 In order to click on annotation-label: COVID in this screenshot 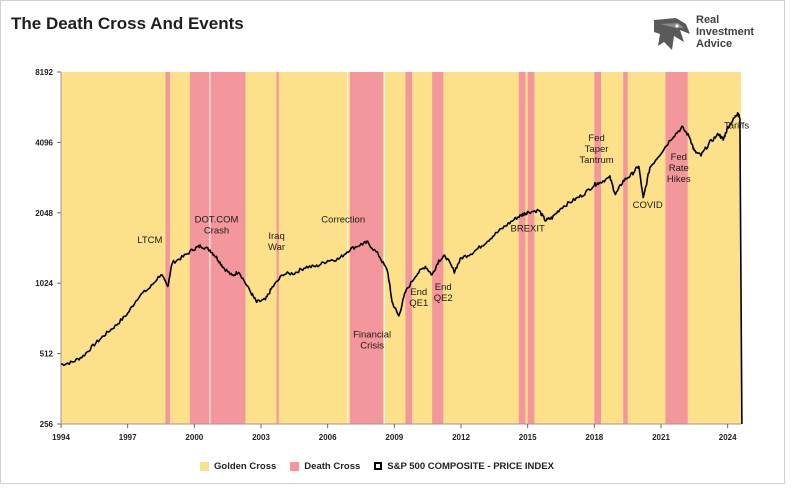, I will do `click(648, 205)`.